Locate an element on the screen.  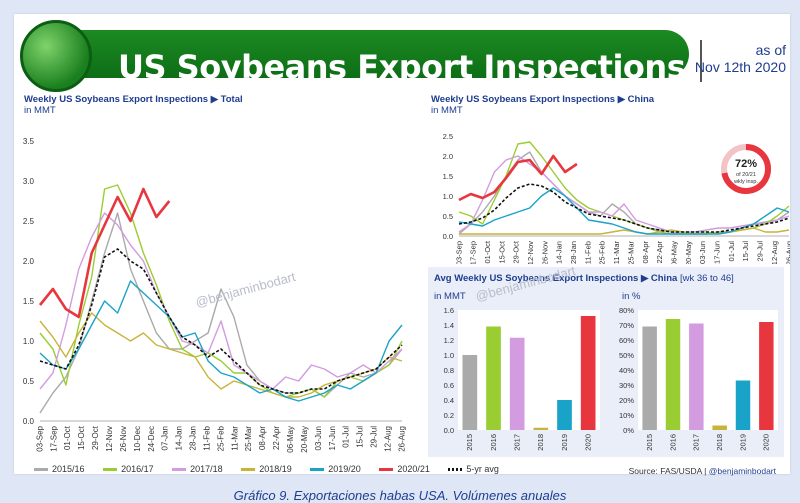
y-tick-label: 0.8 is located at coordinates (449, 370).